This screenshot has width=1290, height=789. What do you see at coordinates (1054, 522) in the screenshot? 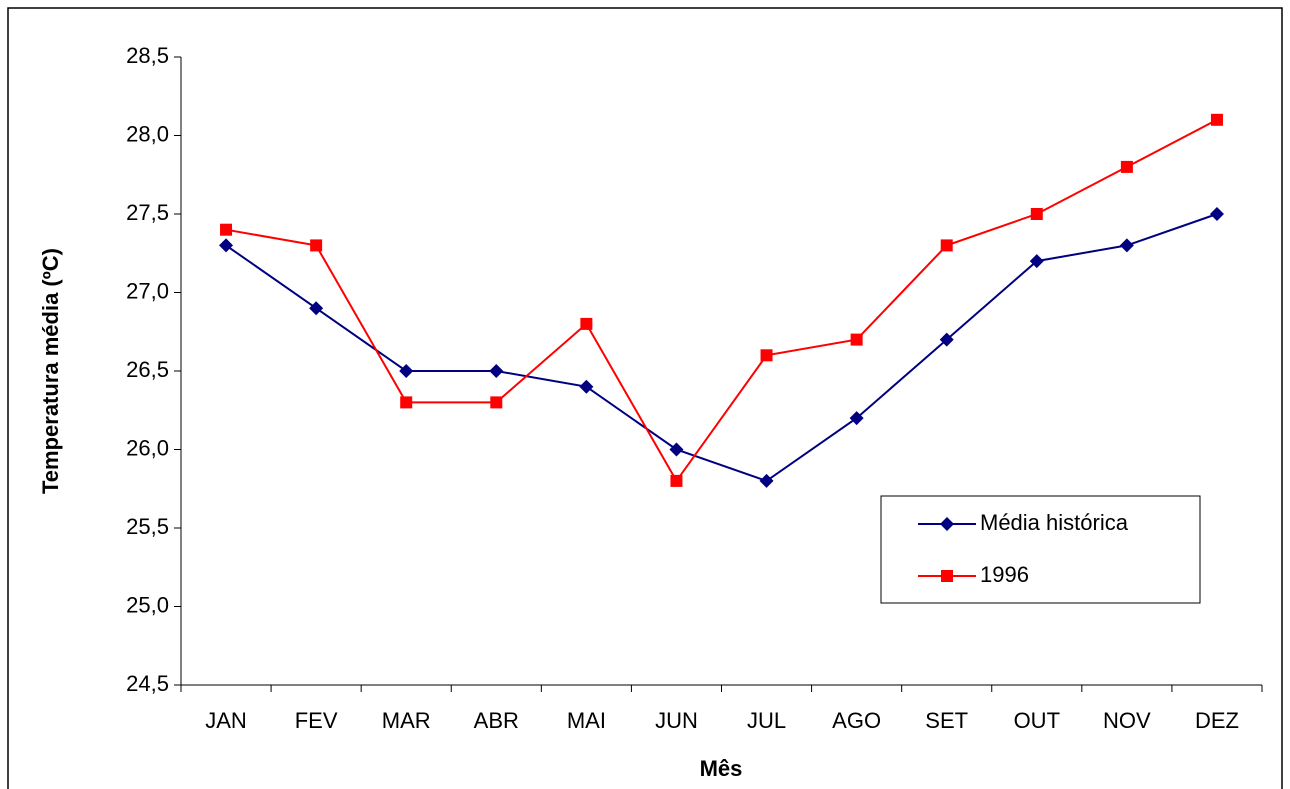
I see `legend-label: Média histórica` at bounding box center [1054, 522].